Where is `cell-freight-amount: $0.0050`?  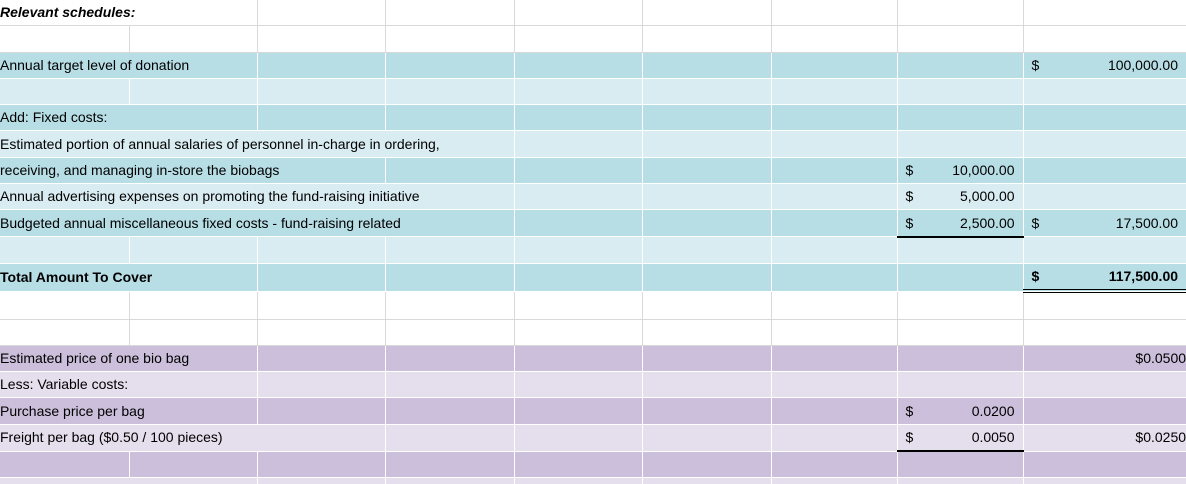
cell-freight-amount: $0.0050 is located at coordinates (960, 438).